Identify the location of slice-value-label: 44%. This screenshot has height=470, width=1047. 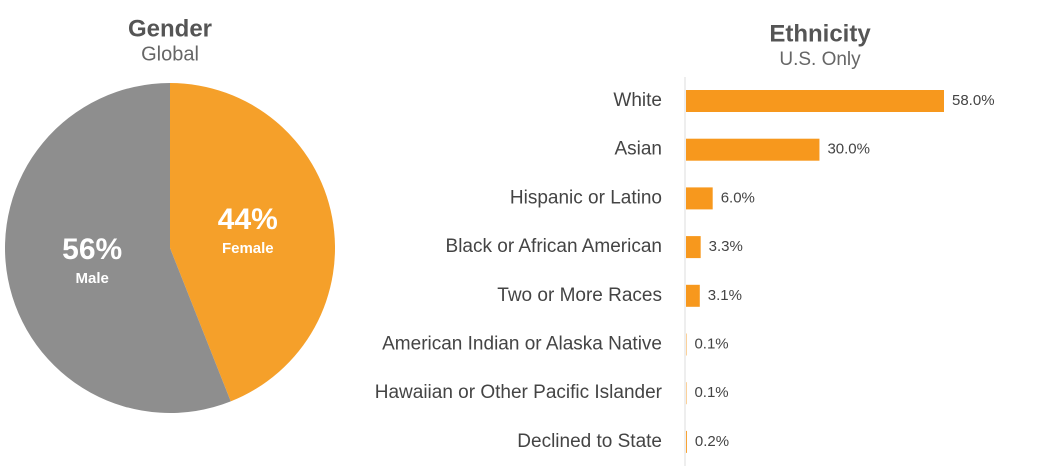
(248, 219).